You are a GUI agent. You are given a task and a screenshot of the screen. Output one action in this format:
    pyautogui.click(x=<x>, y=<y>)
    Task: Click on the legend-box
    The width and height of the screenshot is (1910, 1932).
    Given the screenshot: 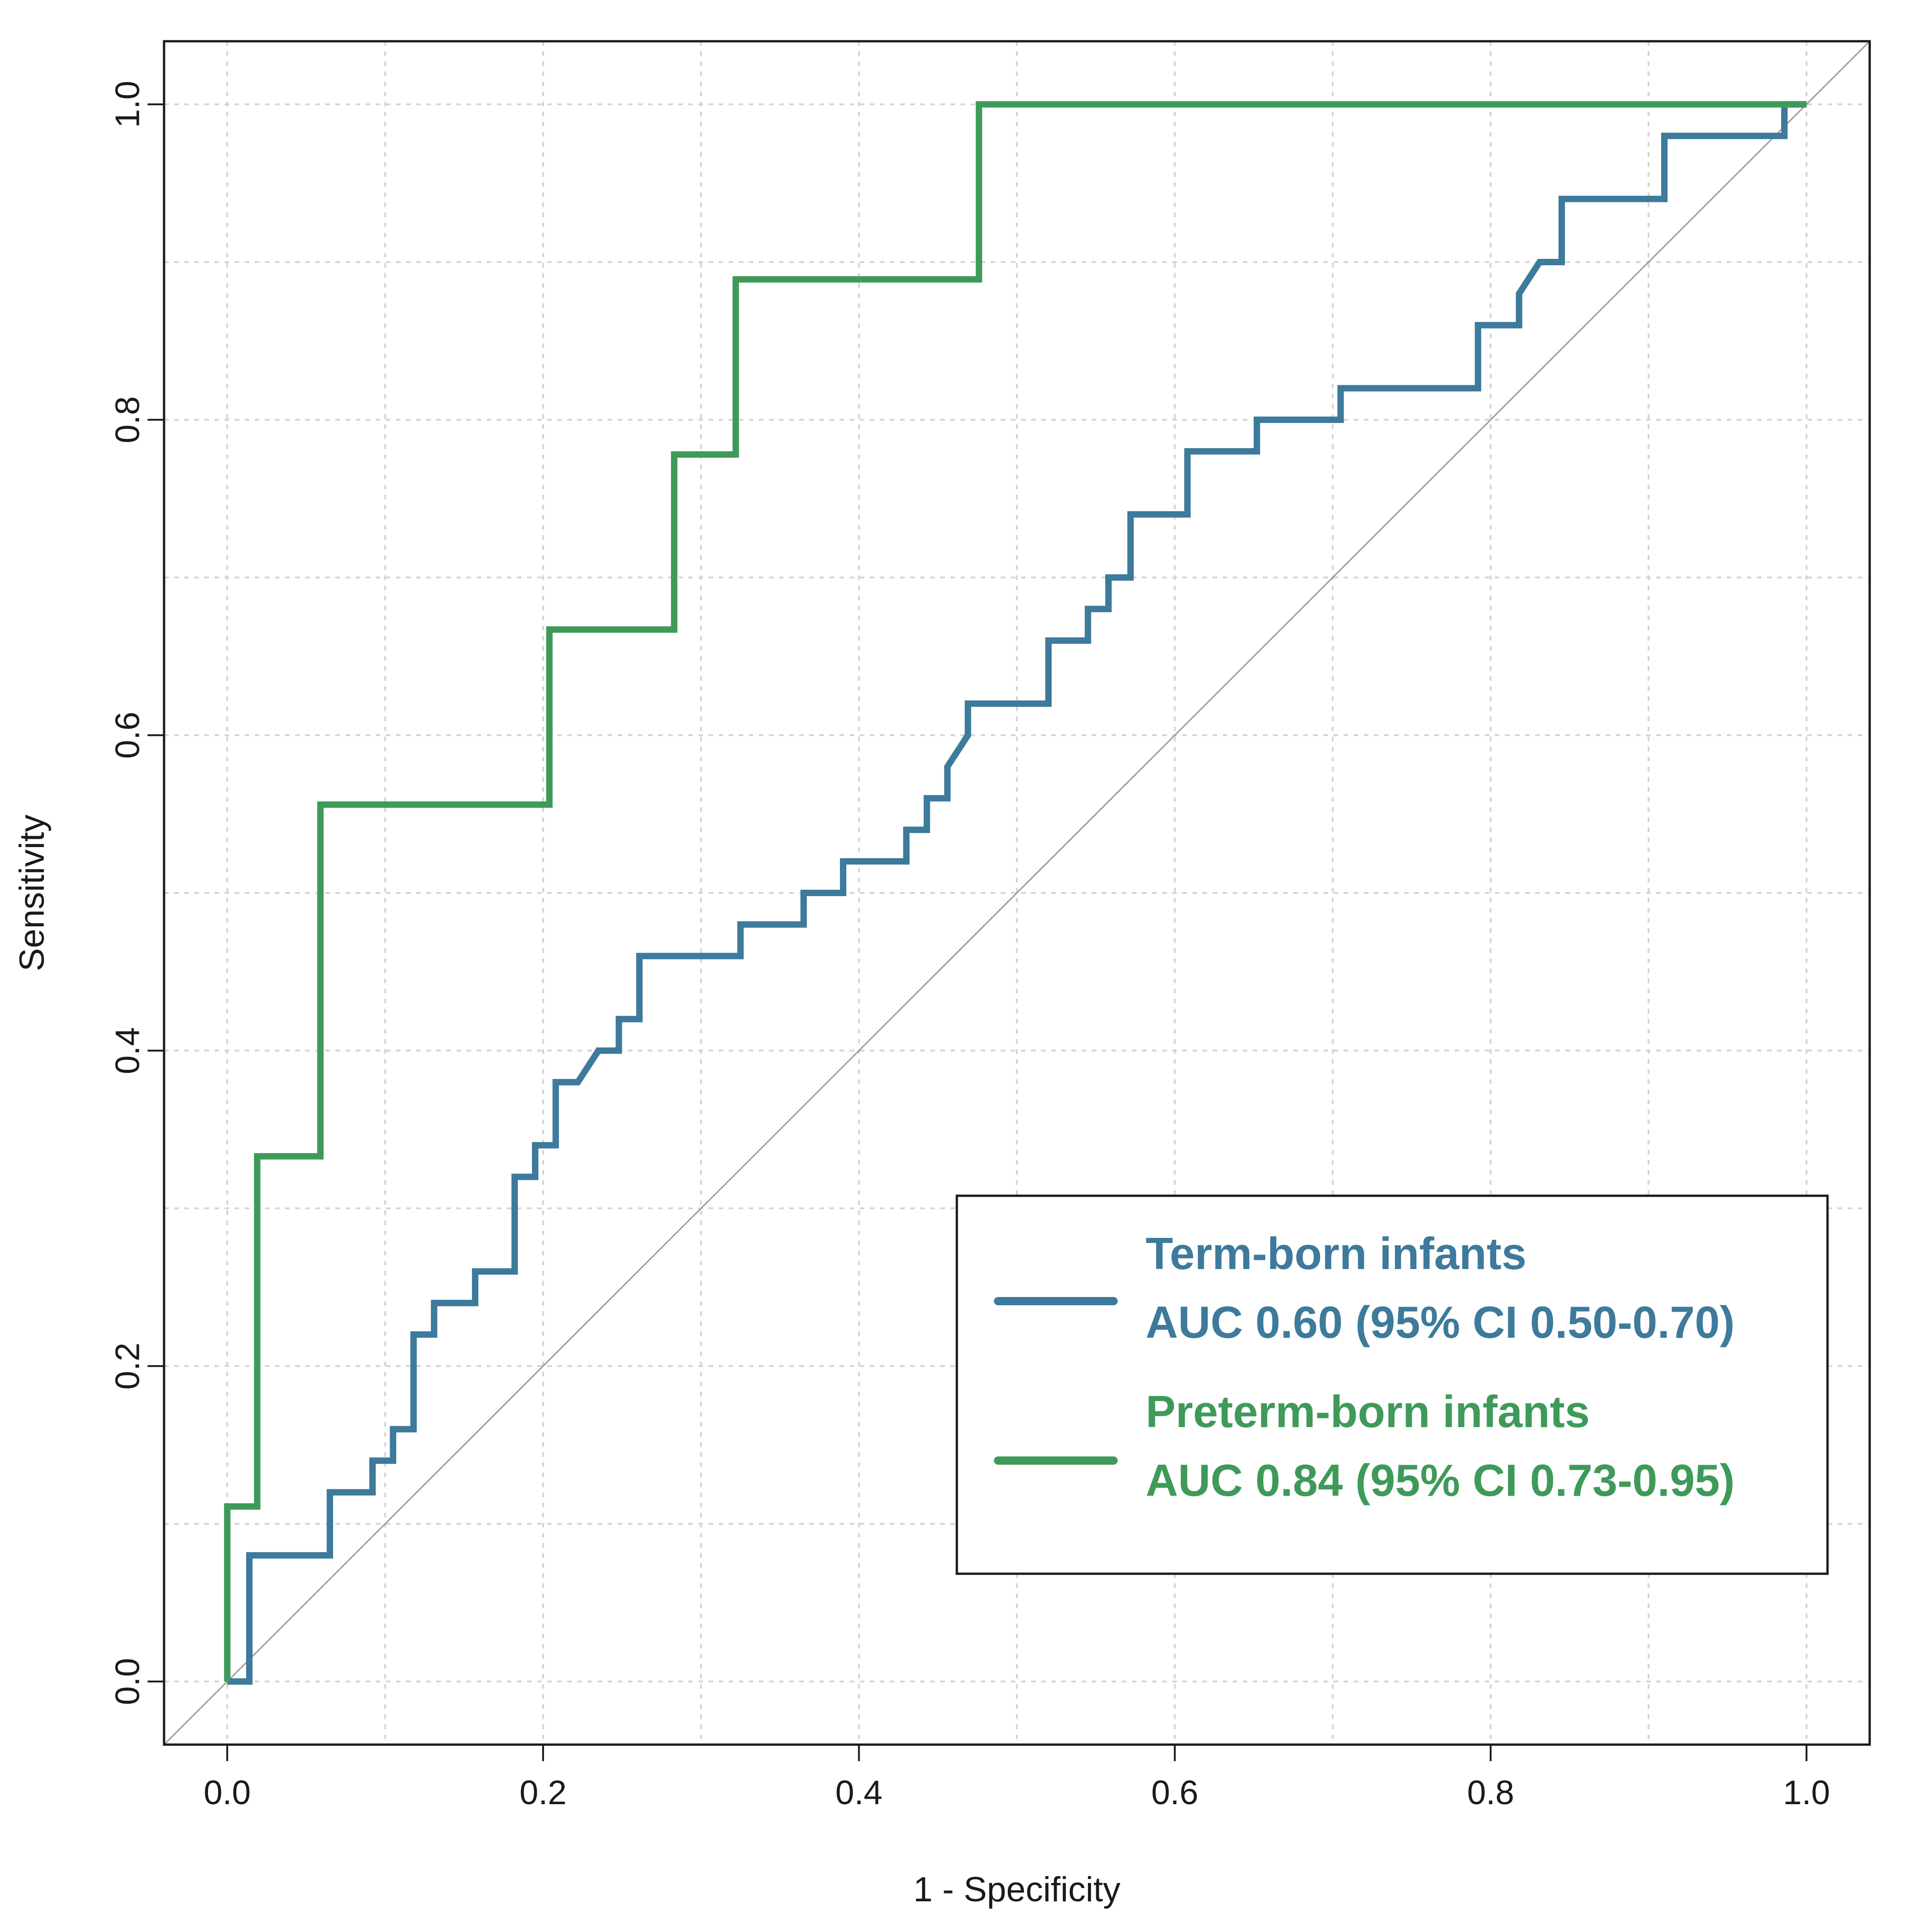 What is the action you would take?
    pyautogui.click(x=1392, y=1384)
    